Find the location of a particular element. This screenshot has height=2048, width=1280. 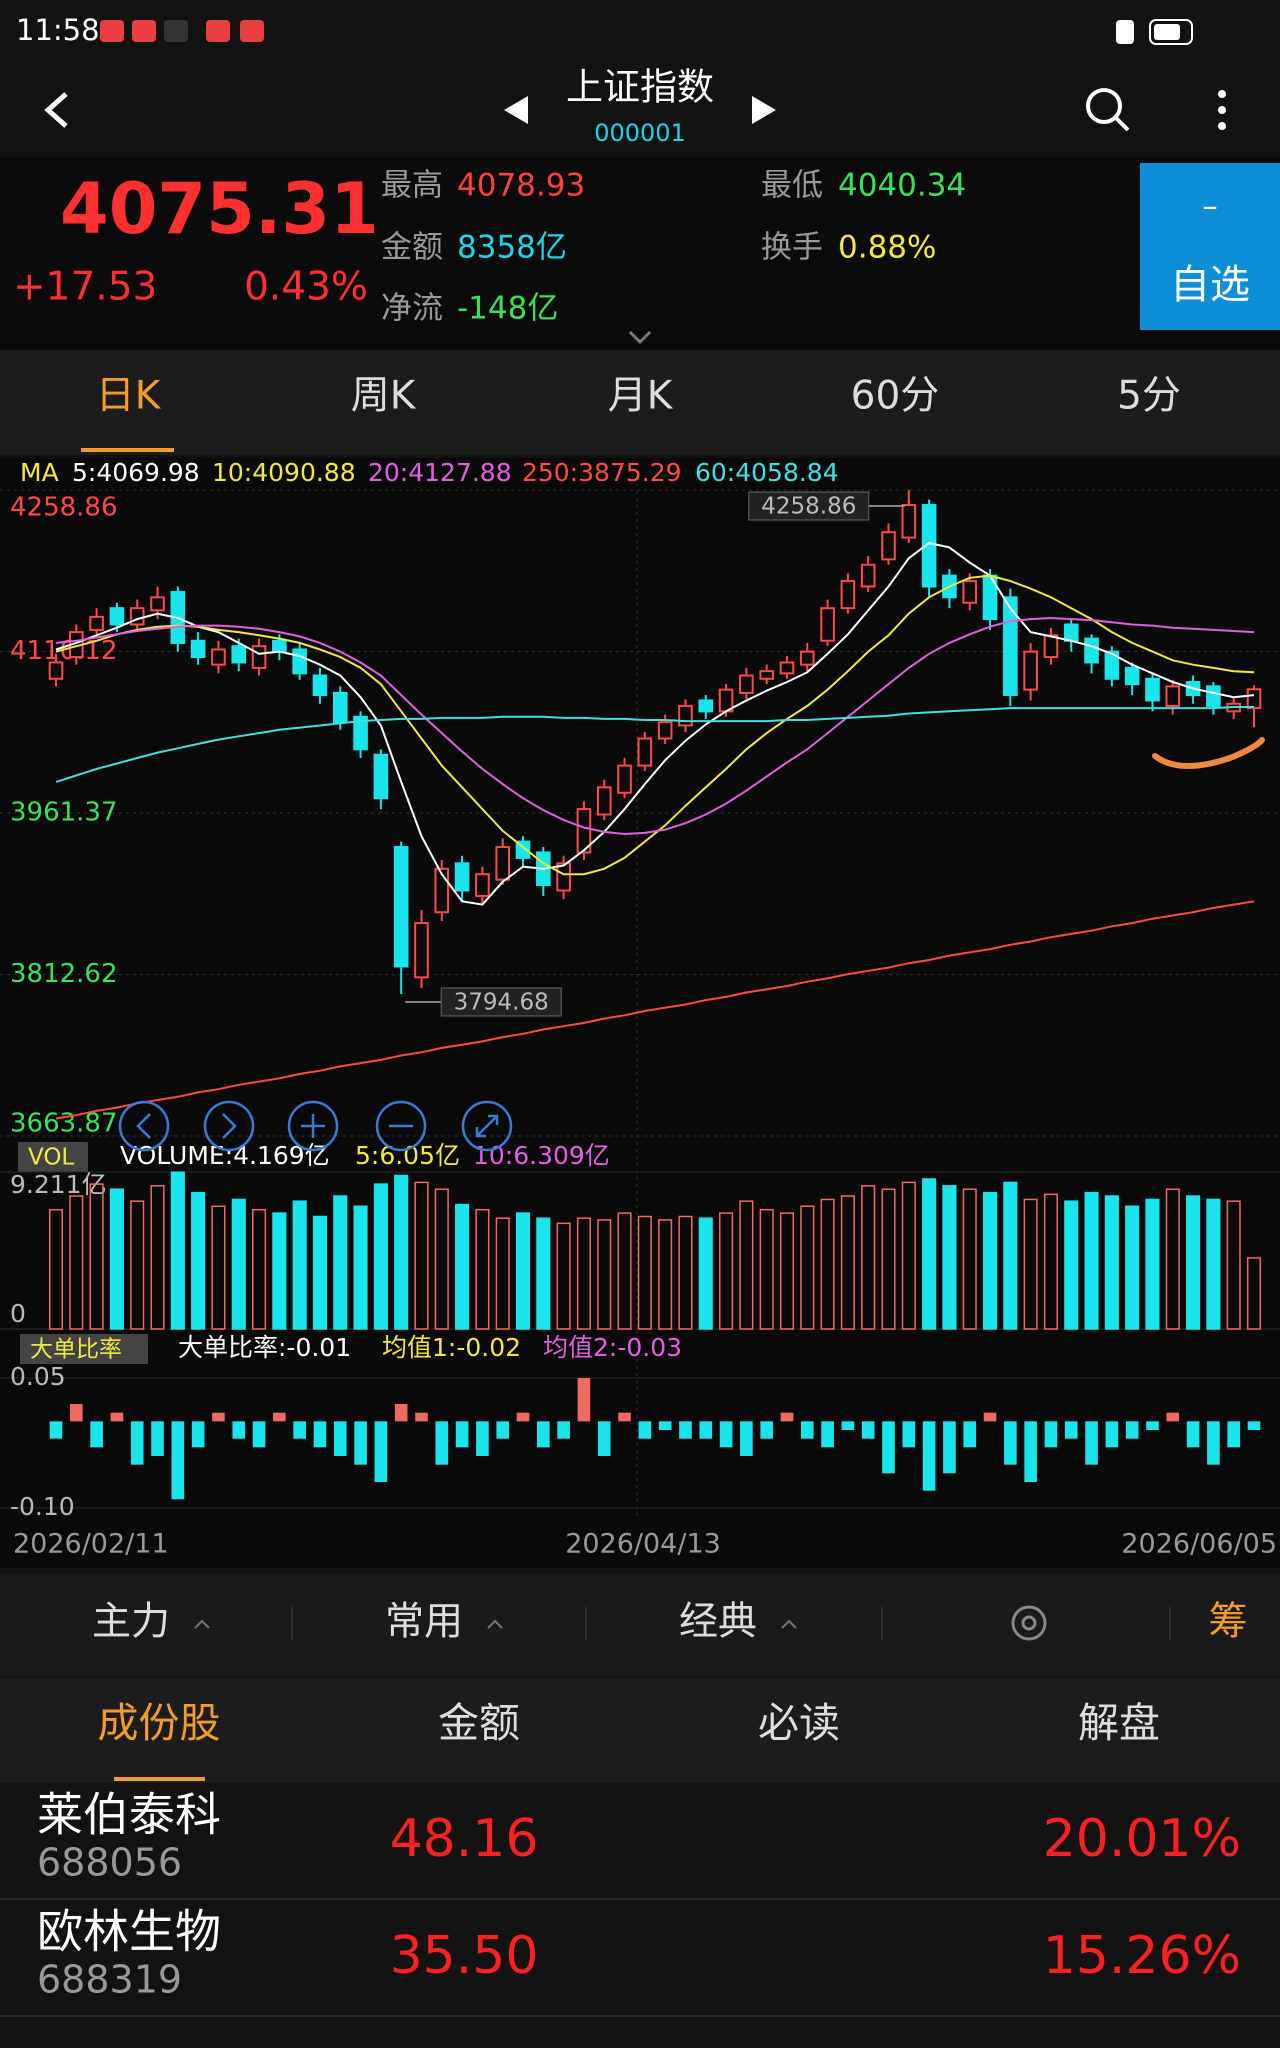

prev-index is located at coordinates (516, 110).